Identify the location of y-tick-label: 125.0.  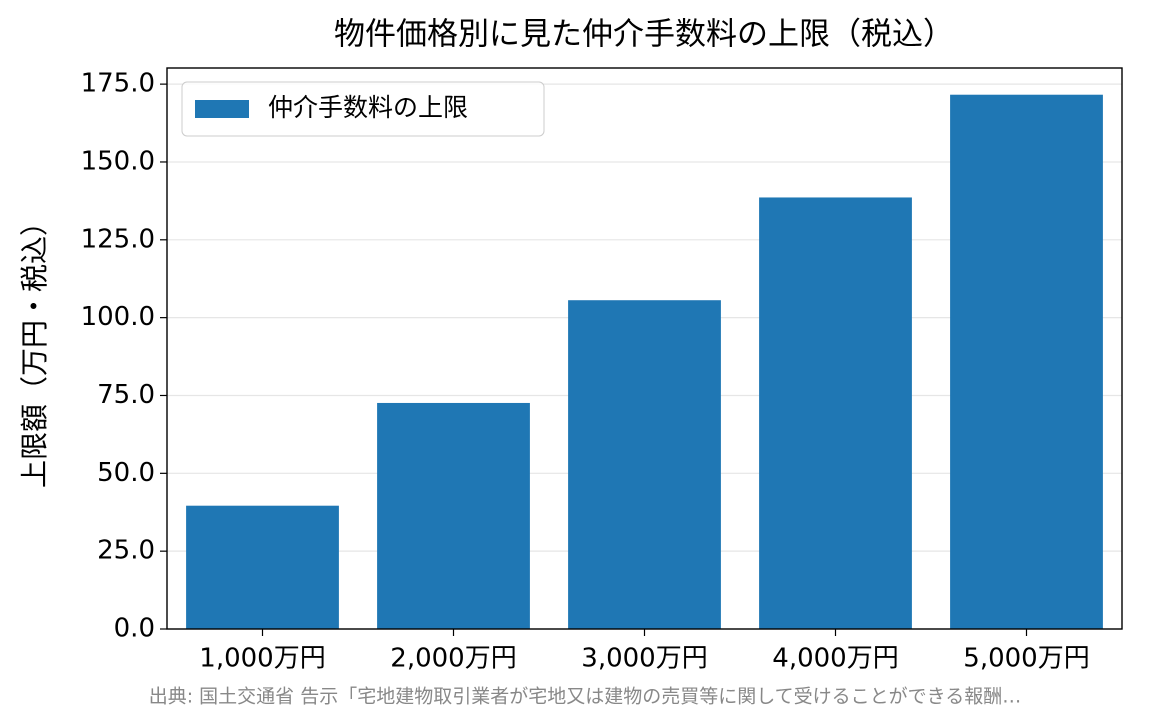
(118, 239).